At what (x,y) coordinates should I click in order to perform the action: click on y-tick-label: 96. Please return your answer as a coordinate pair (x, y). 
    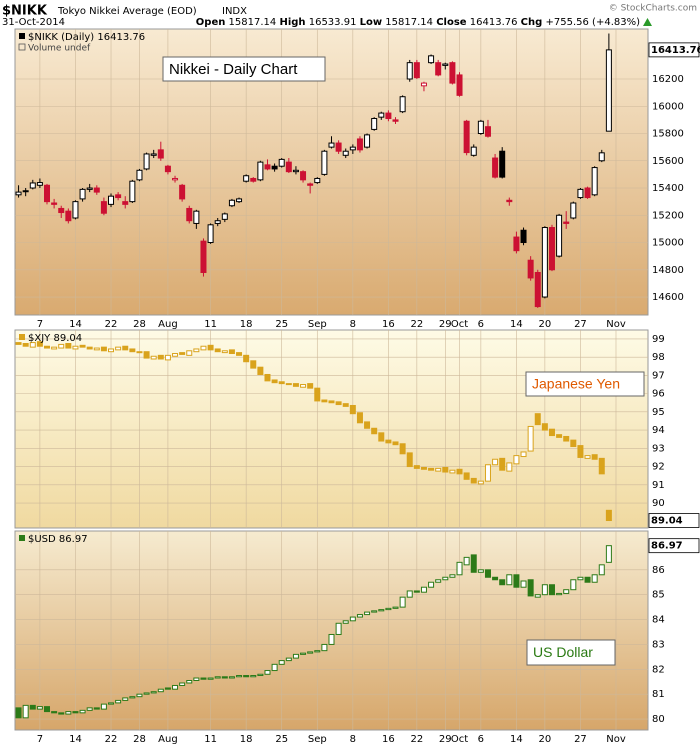
    Looking at the image, I should click on (658, 394).